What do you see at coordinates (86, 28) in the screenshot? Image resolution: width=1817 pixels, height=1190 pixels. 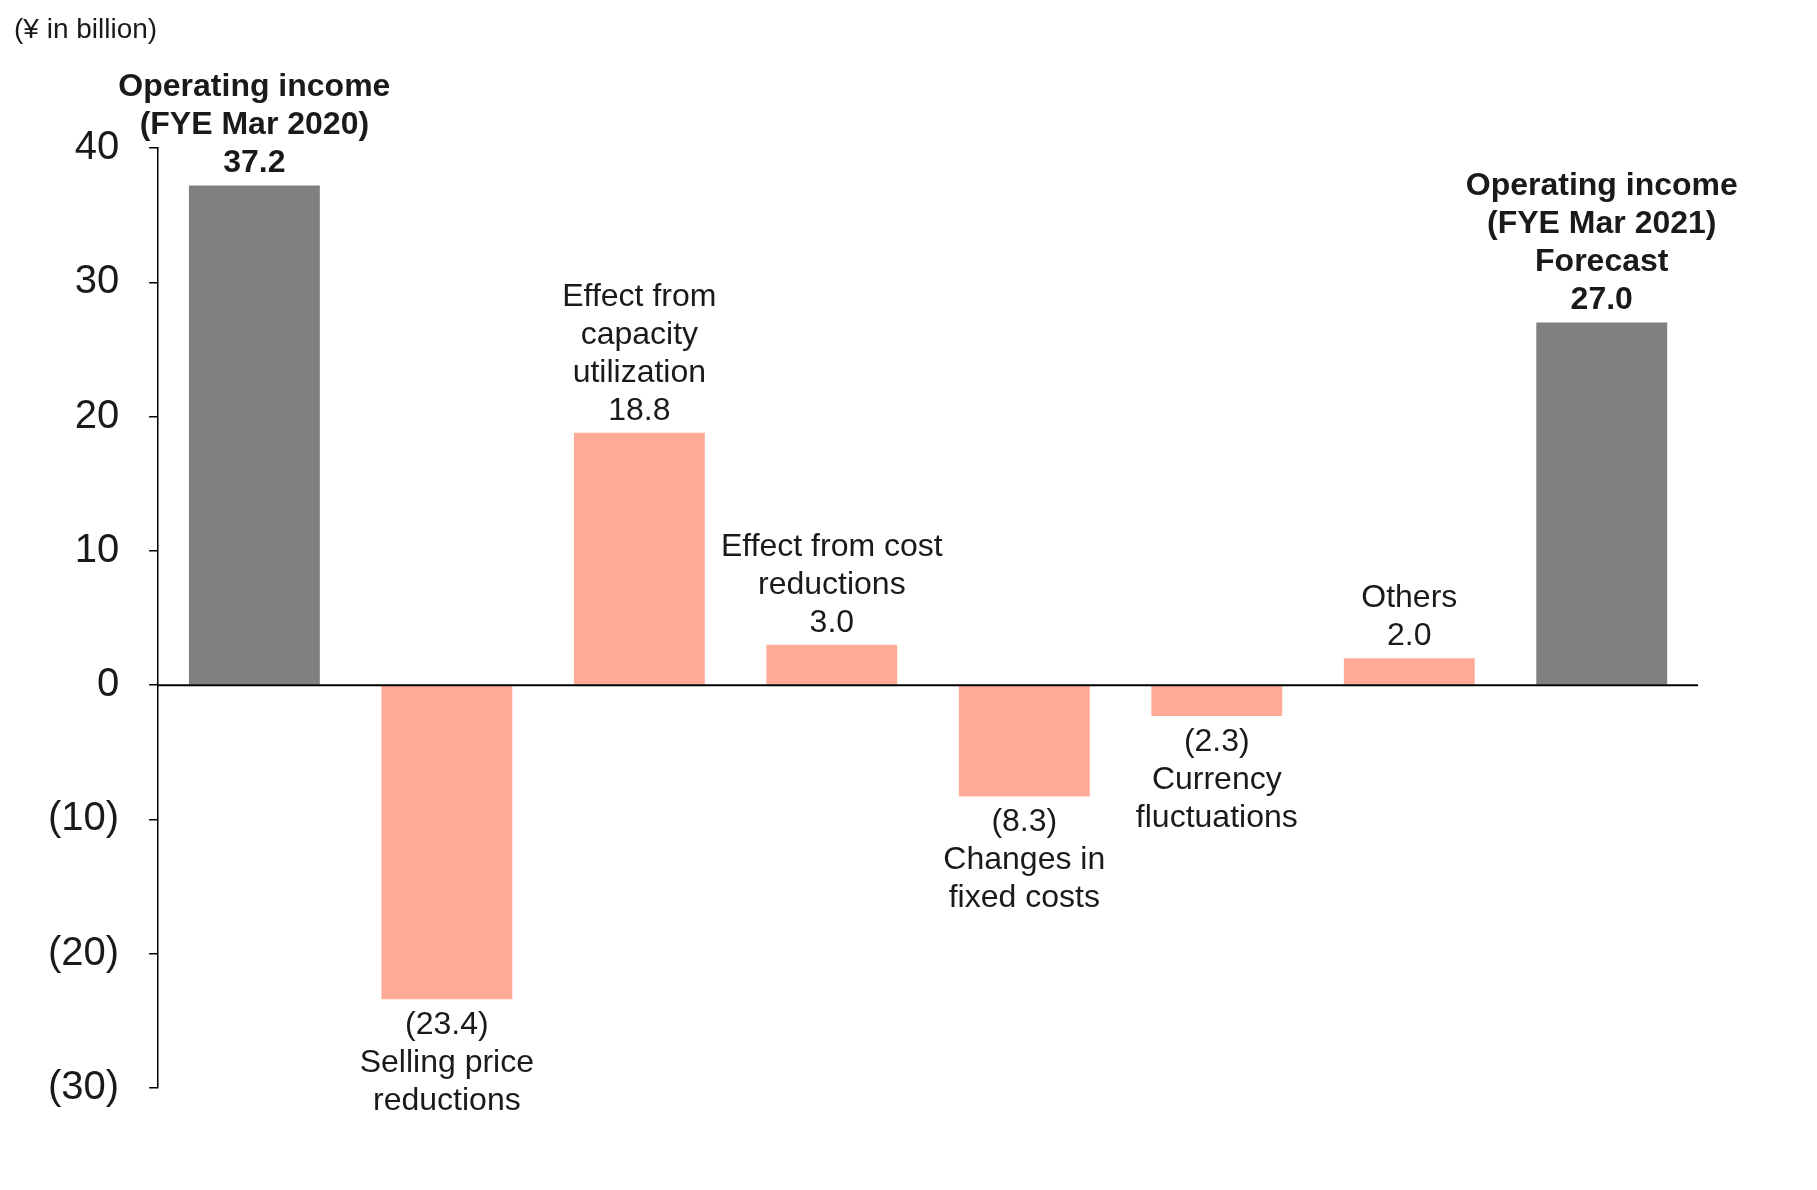 I see `y-axis-title: (¥ in billion)` at bounding box center [86, 28].